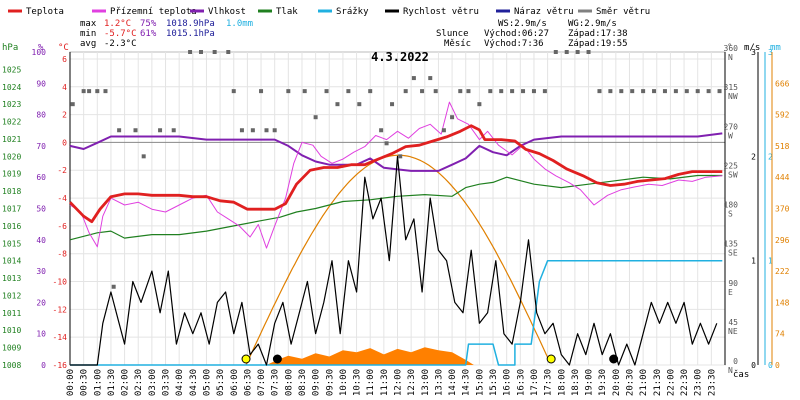 Image resolution: width=800 pixels, height=400 pixels. Describe the element at coordinates (782, 302) in the screenshot. I see `sun-tick-label: 148` at that location.